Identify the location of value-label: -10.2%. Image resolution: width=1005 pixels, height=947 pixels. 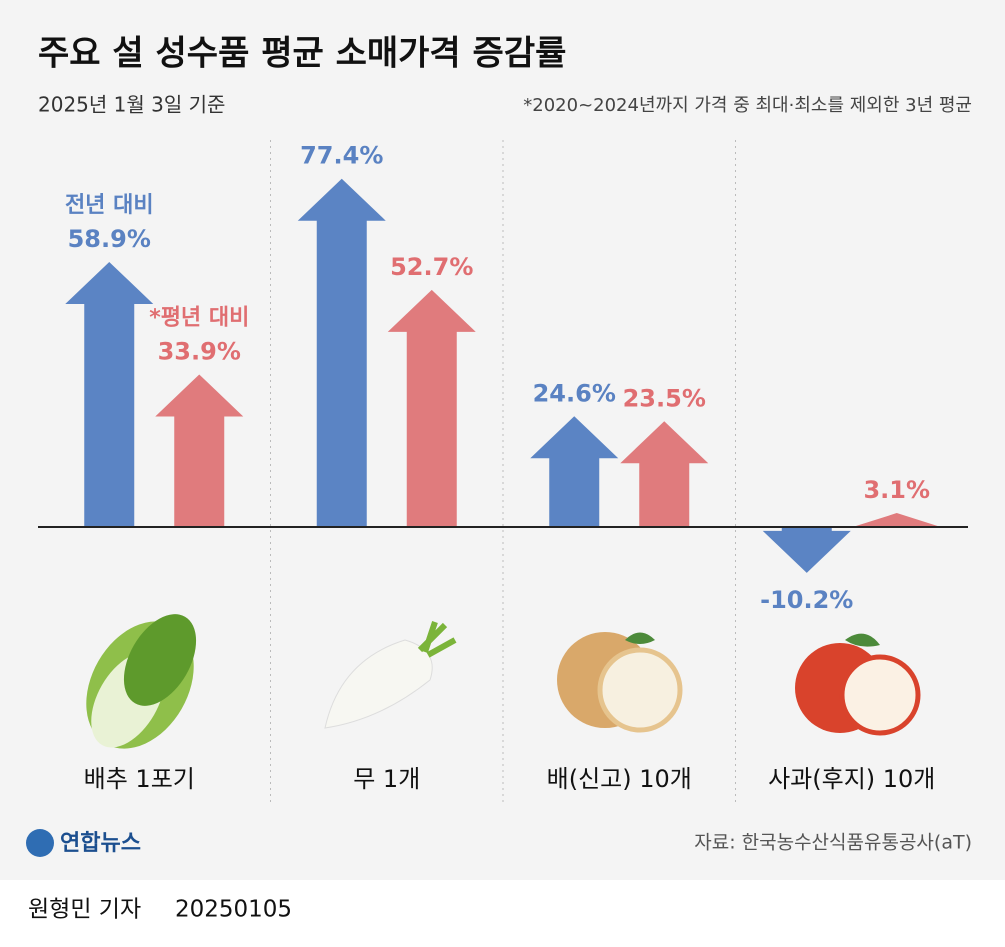
(806, 600).